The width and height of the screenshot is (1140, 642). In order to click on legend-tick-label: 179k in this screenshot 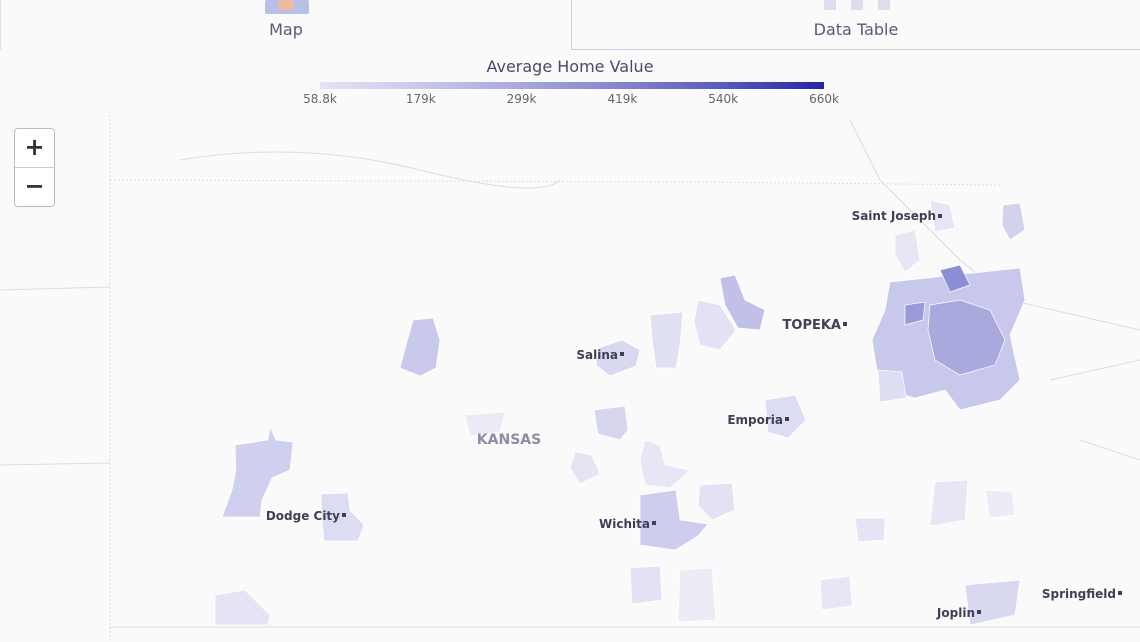, I will do `click(420, 99)`.